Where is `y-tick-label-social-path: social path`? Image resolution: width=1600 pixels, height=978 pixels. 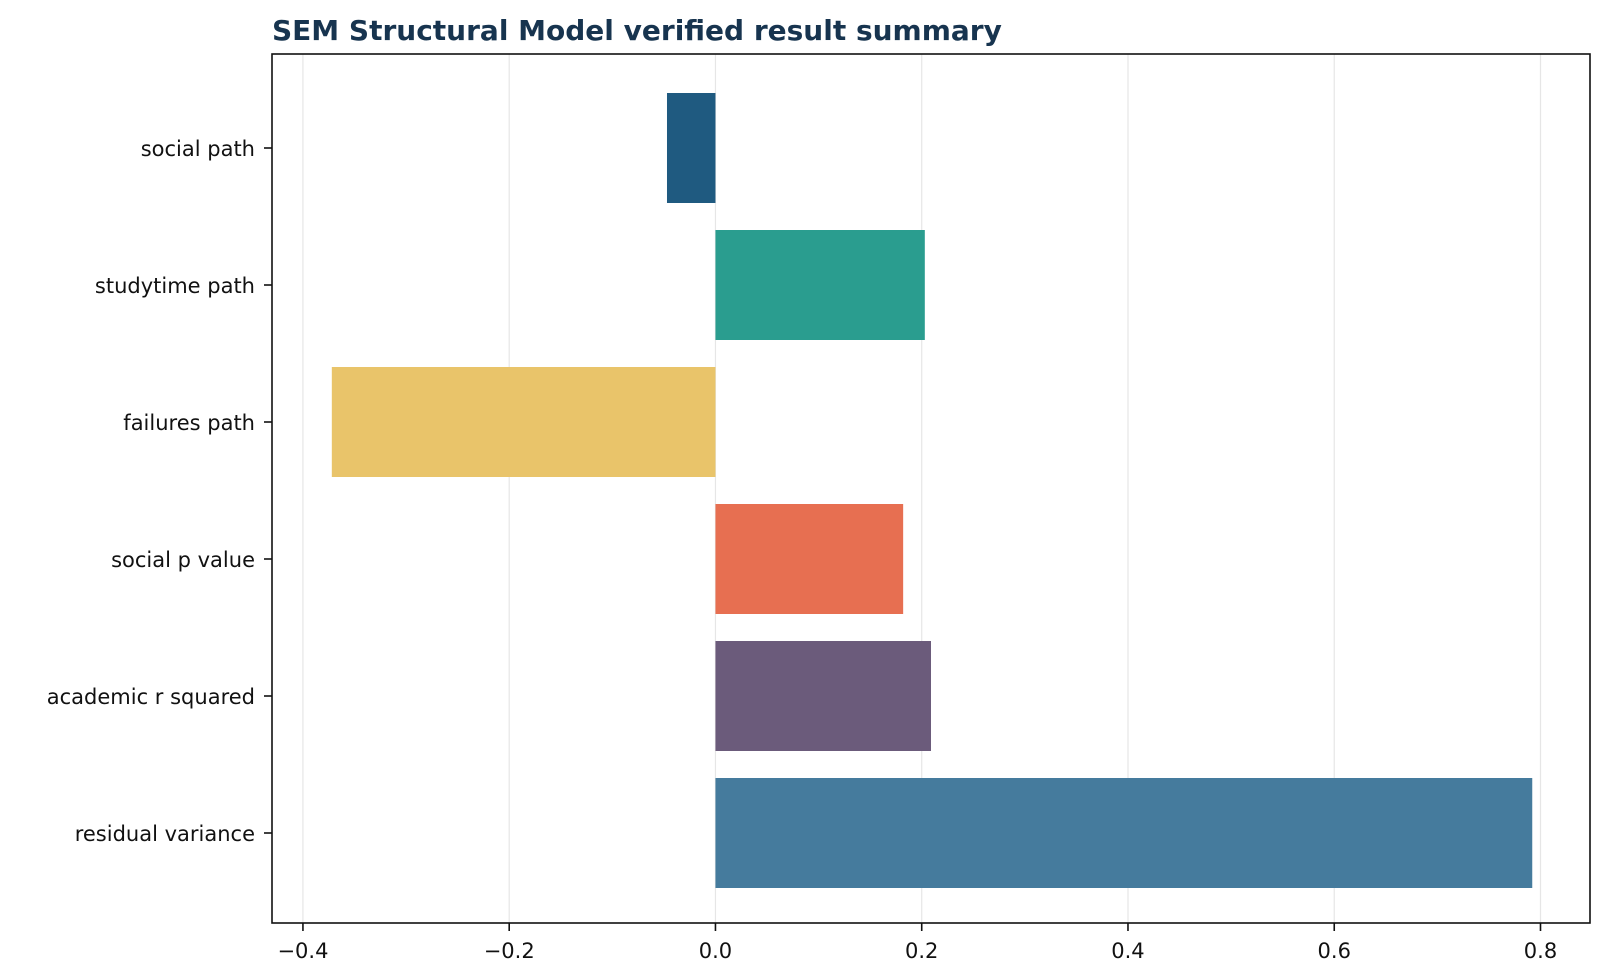 y-tick-label-social-path: social path is located at coordinates (198, 149).